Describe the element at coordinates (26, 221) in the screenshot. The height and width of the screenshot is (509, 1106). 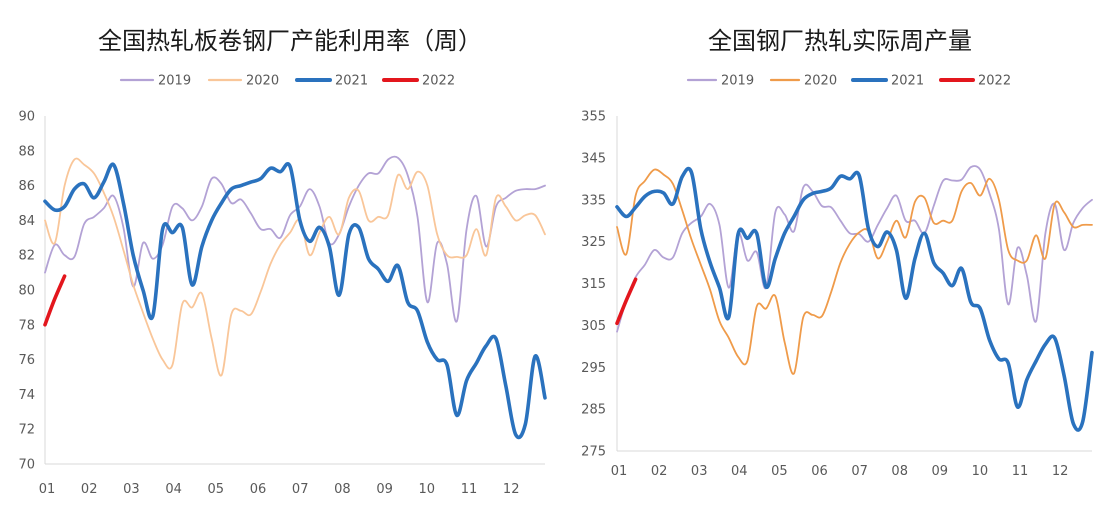
I see `y-tick-label: 84` at that location.